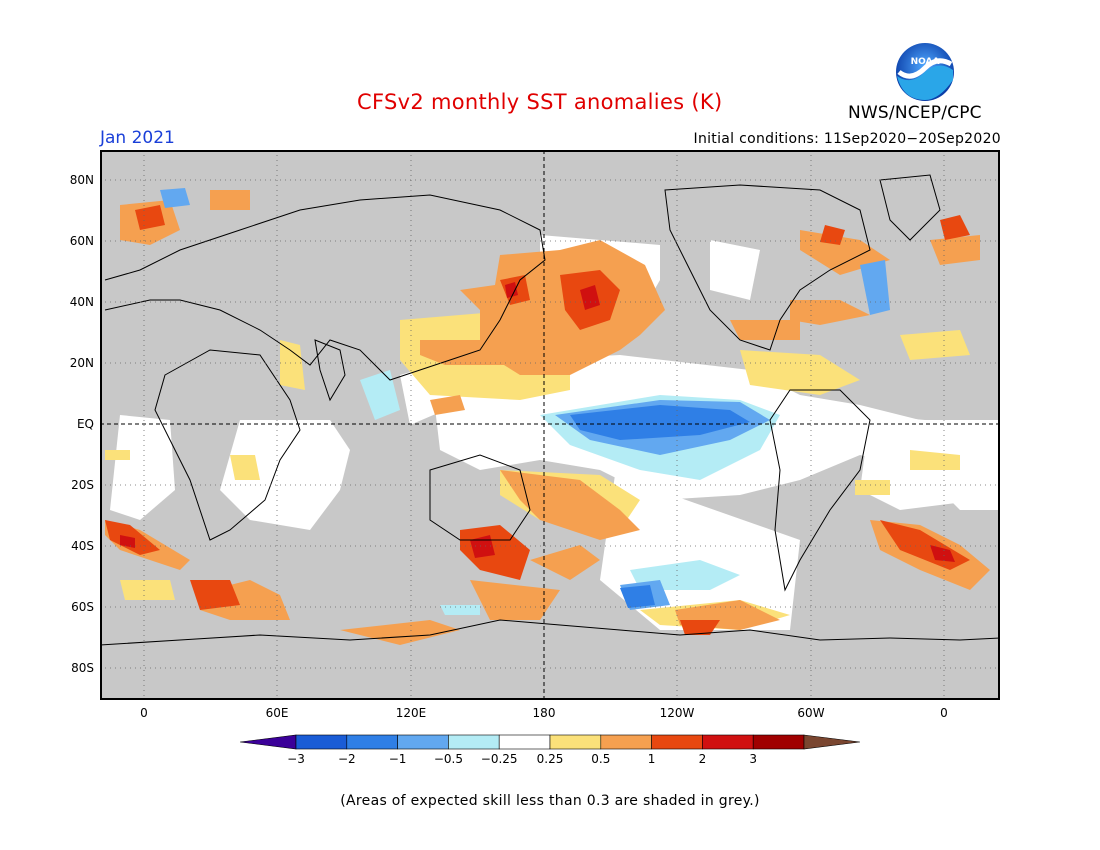 The image size is (1100, 850). What do you see at coordinates (550, 759) in the screenshot?
I see `colorbar-tick-label: 0.25` at bounding box center [550, 759].